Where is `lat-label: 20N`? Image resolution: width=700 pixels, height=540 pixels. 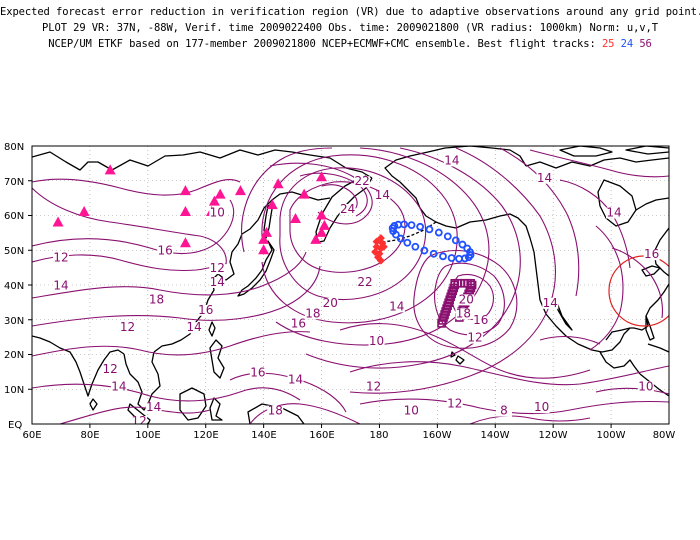
lat-label: 20N is located at coordinates (14, 355).